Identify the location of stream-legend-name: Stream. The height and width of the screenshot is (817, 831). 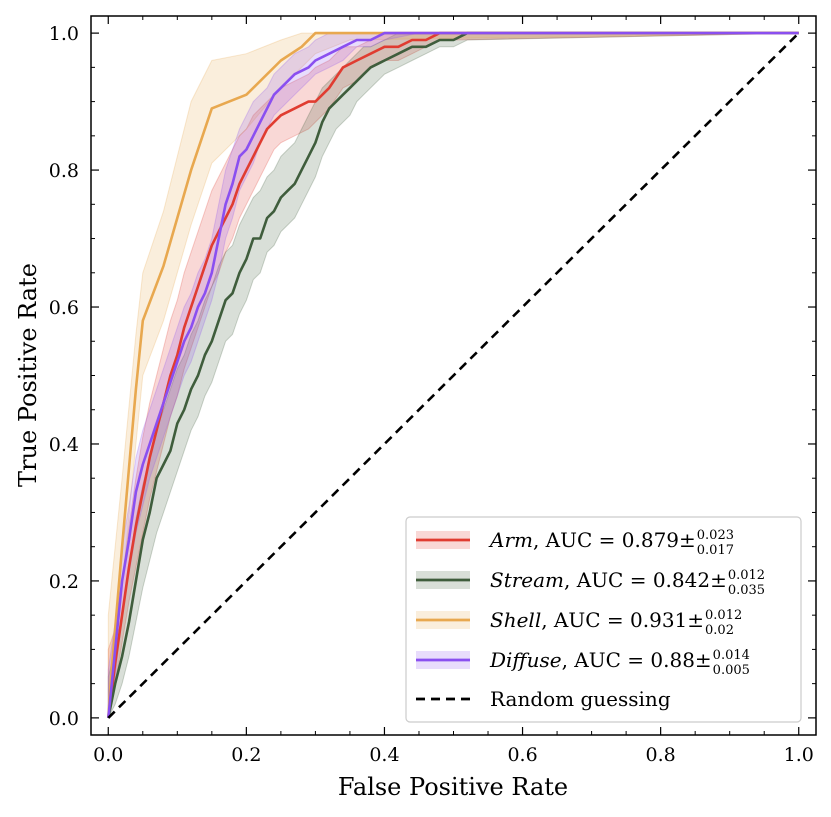
(527, 580).